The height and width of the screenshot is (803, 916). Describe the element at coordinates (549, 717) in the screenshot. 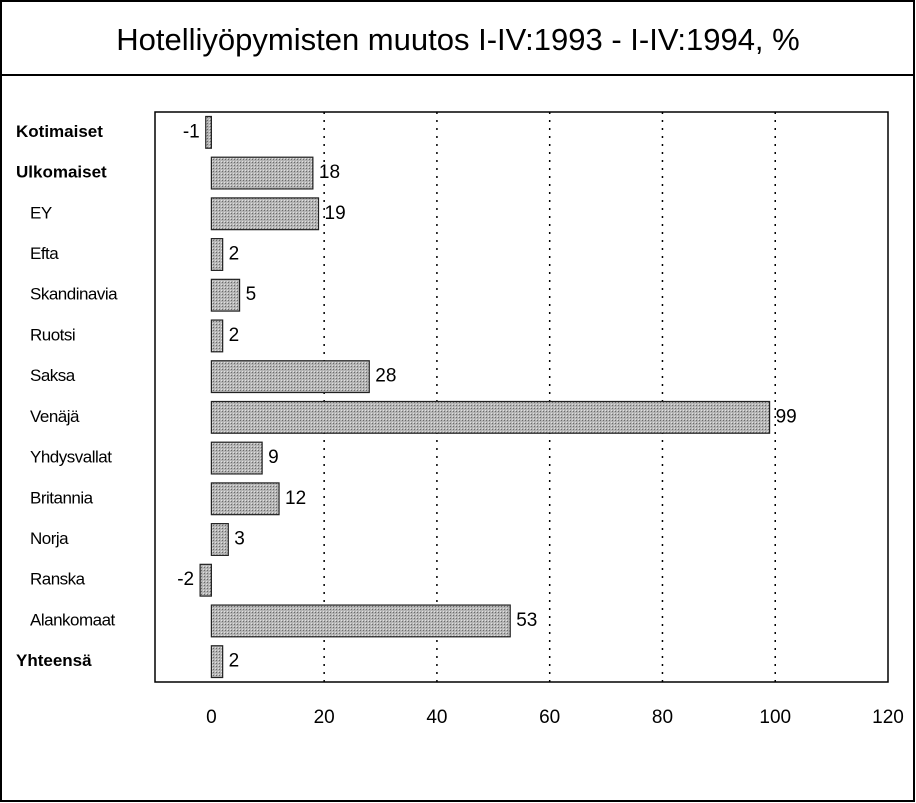

I see `x-tick-label: 60` at that location.